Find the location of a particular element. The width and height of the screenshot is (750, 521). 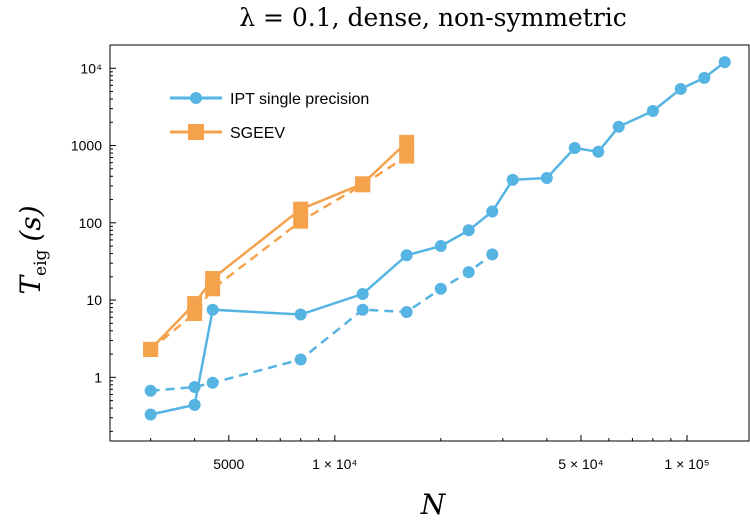

x-tick-label: 5 × 10⁴ is located at coordinates (580, 464).